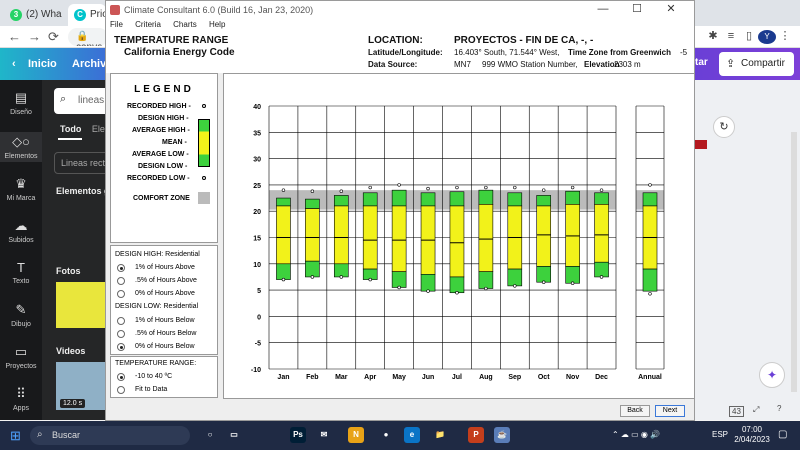 The height and width of the screenshot is (450, 800). I want to click on system-tray: ⌃ ☁ ▭ ◉ 🔊, so click(636, 434).